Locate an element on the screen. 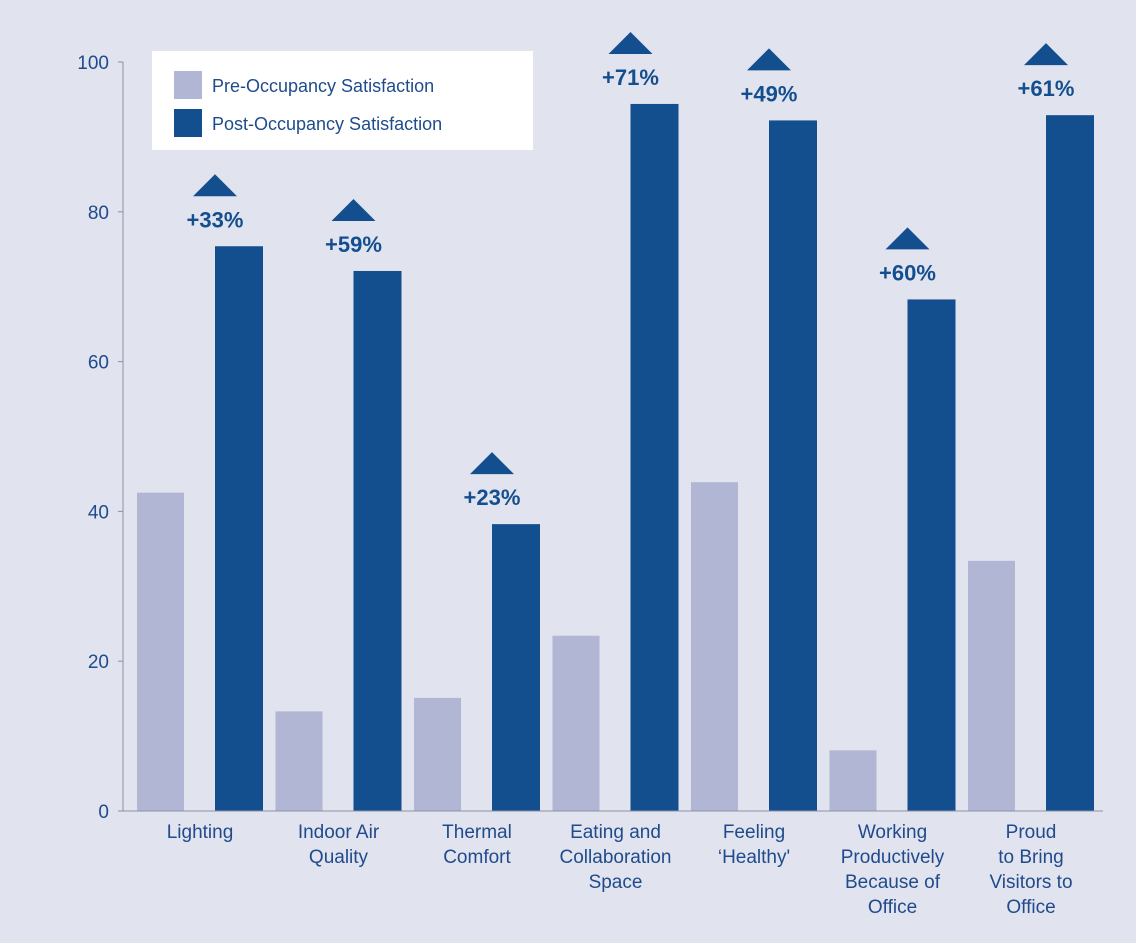 Image resolution: width=1140 pixels, height=943 pixels. x-tick-label: Thermal Comfort is located at coordinates (477, 845).